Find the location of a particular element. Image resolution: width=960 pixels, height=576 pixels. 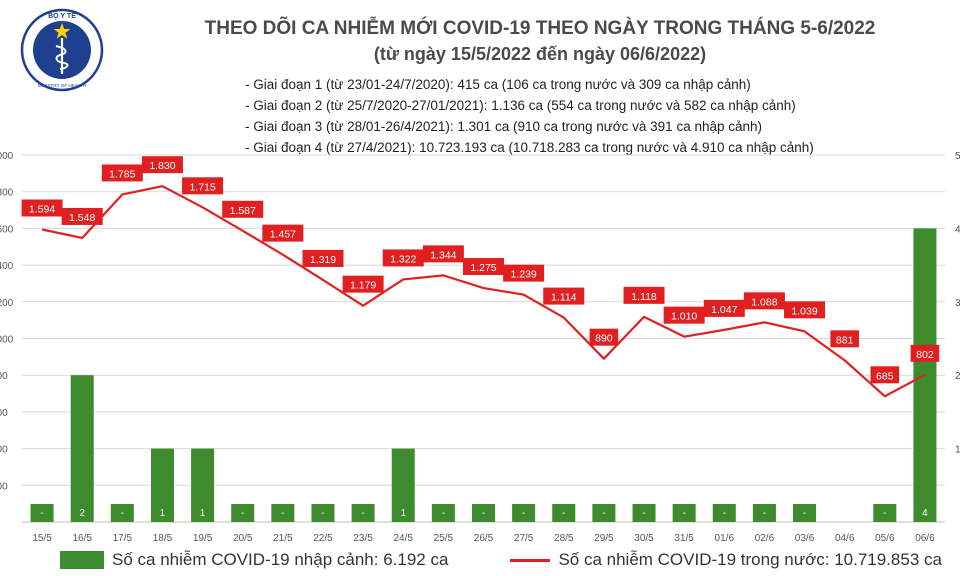

line-data-label: 881 is located at coordinates (845, 340).